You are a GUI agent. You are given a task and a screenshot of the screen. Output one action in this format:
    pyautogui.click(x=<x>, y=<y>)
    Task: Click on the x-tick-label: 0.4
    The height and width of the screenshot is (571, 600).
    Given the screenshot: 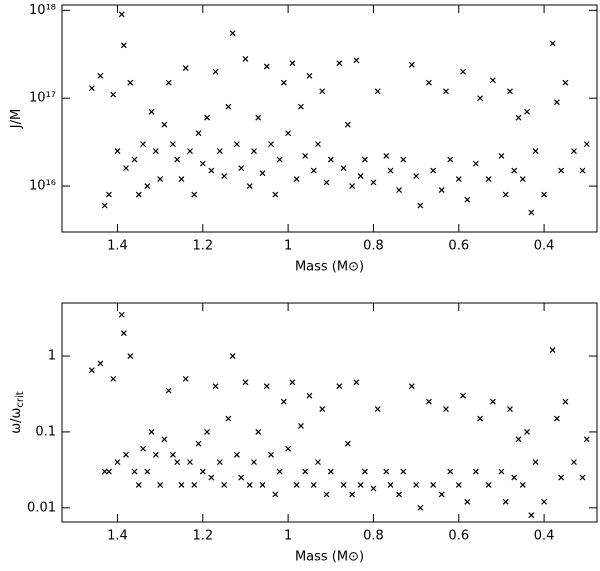 What is the action you would take?
    pyautogui.click(x=544, y=246)
    